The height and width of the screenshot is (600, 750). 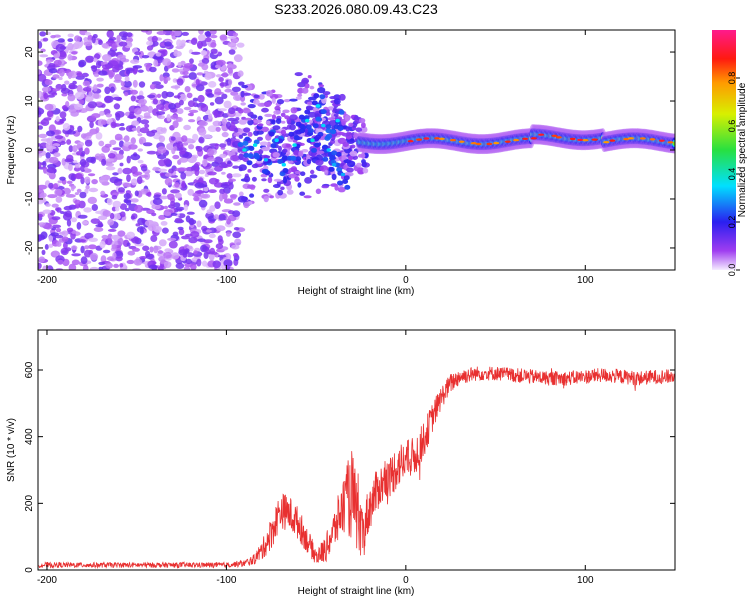 I want to click on spectrogram-y-tick-label: -20, so click(x=29, y=247).